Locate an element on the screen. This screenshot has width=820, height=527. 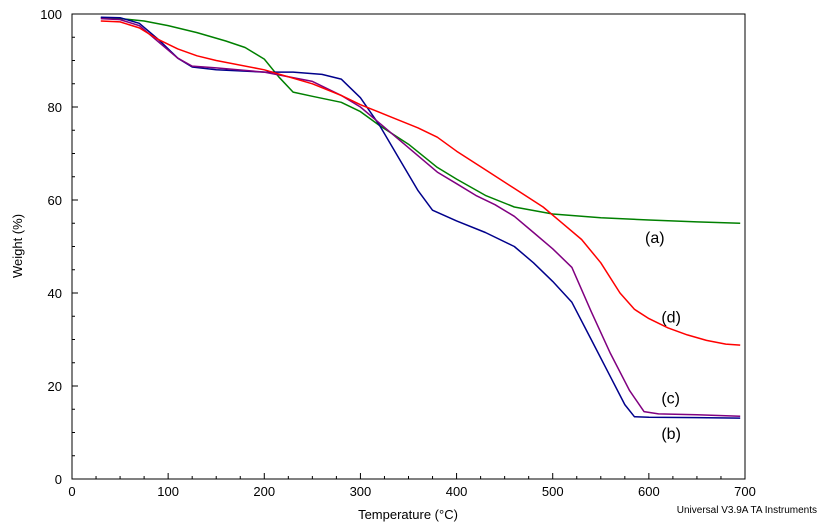
x-tick-label: 600 is located at coordinates (649, 491).